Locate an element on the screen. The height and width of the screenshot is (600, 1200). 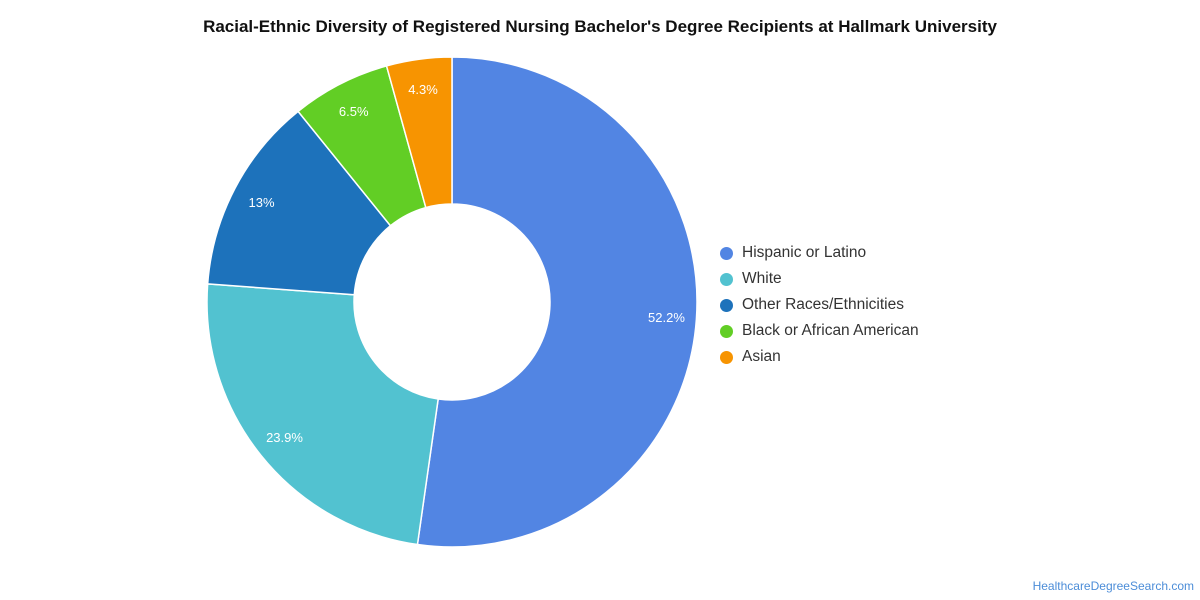
legend-label: White is located at coordinates (762, 278).